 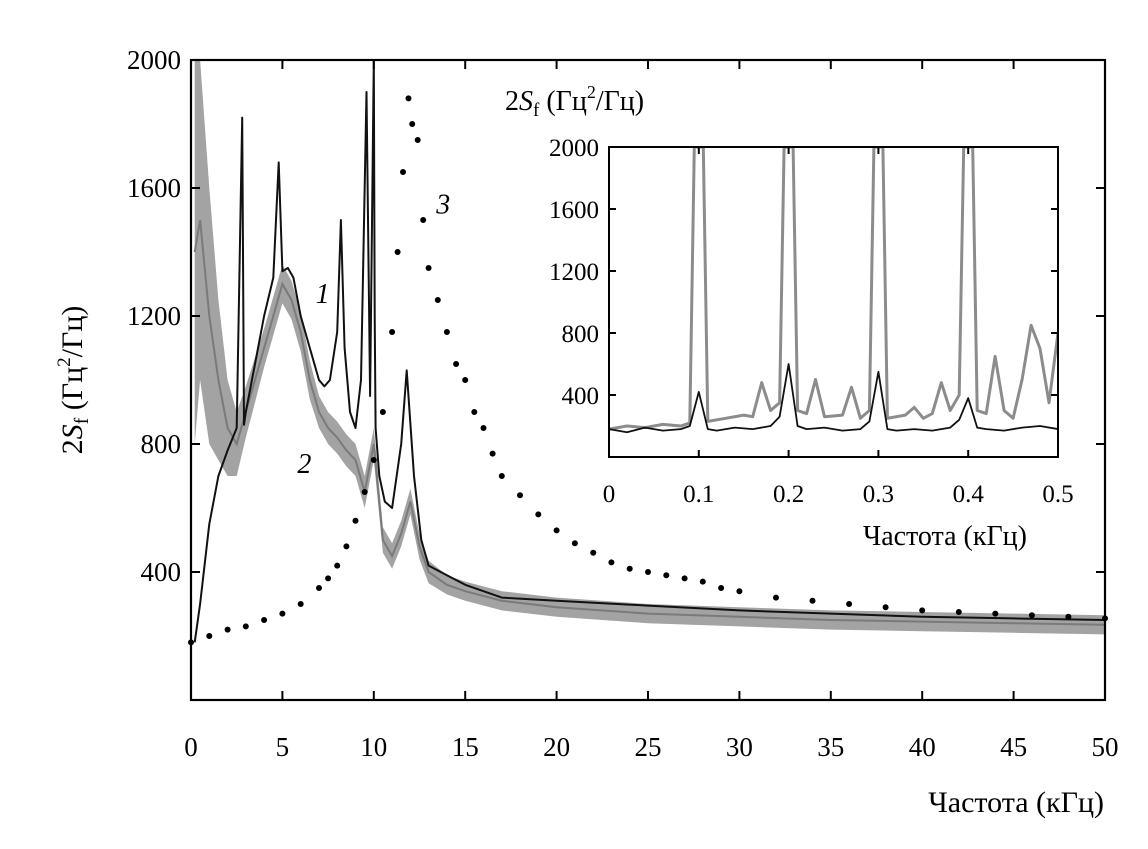 I want to click on x-tick-label: 10, so click(x=373, y=747).